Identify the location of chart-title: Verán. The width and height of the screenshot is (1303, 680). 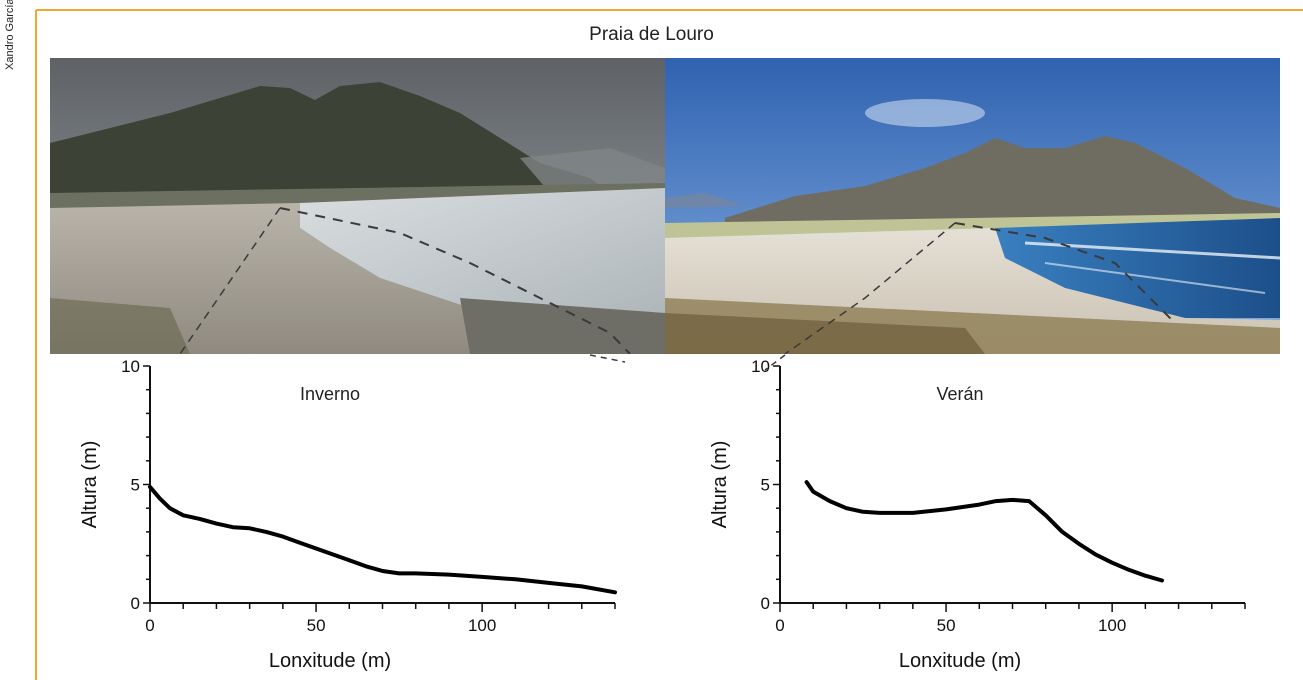
(959, 394).